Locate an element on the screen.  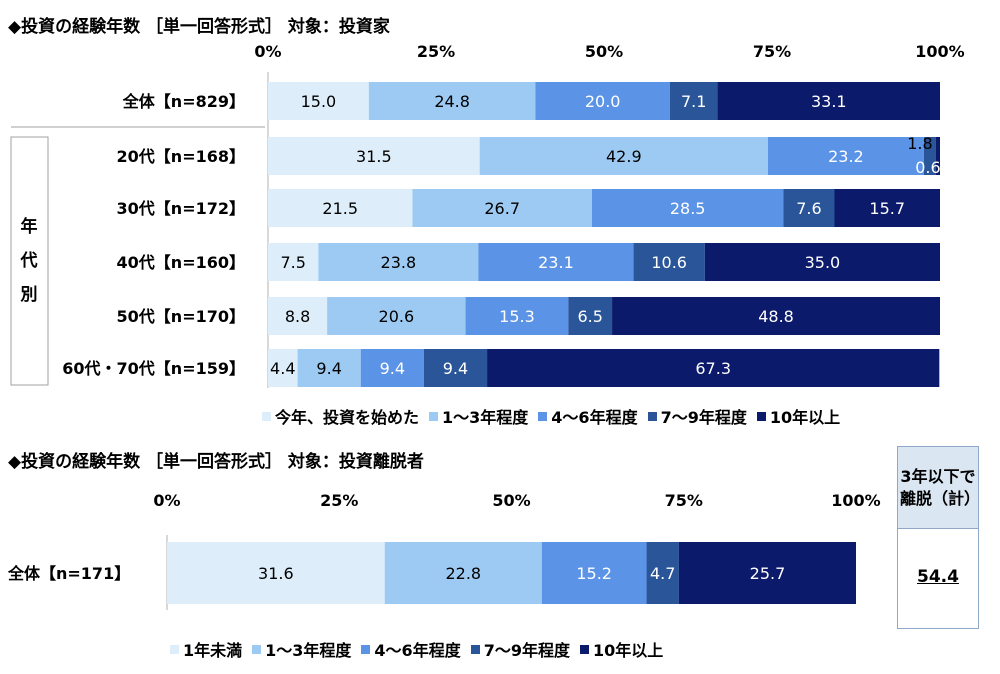
legend-label: 今年、投資を始めた is located at coordinates (347, 417).